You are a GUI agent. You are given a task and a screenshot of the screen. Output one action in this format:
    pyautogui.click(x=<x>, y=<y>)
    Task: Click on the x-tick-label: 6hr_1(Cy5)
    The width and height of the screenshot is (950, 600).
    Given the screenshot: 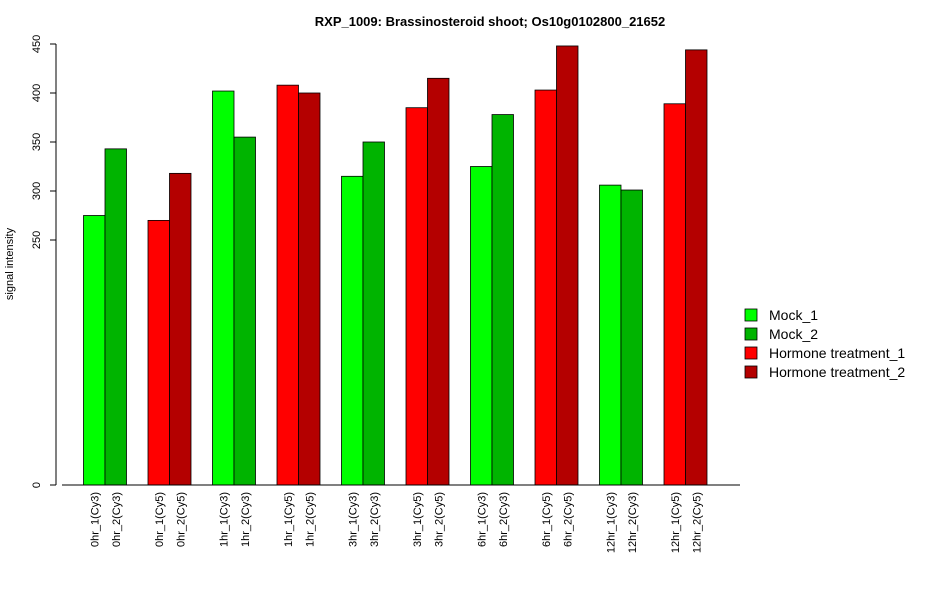 What is the action you would take?
    pyautogui.click(x=547, y=519)
    